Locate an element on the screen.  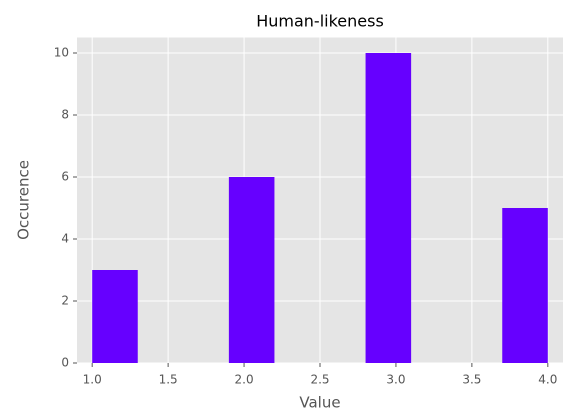
y-tick-label: 2 is located at coordinates (65, 301).